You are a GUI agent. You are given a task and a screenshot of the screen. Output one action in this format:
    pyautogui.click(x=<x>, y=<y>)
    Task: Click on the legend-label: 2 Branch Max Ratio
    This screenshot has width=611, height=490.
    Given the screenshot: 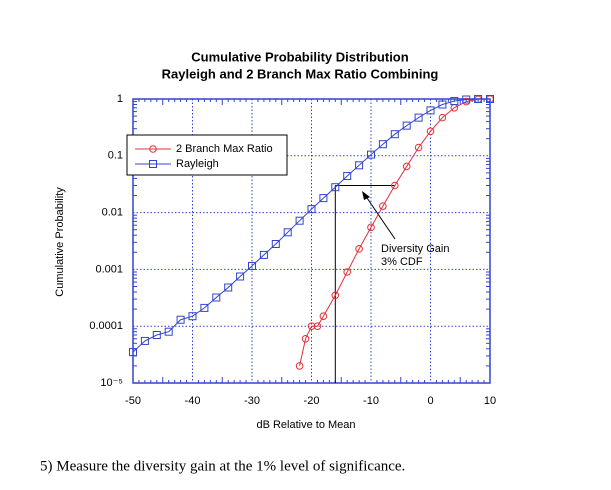 What is the action you would take?
    pyautogui.click(x=224, y=149)
    